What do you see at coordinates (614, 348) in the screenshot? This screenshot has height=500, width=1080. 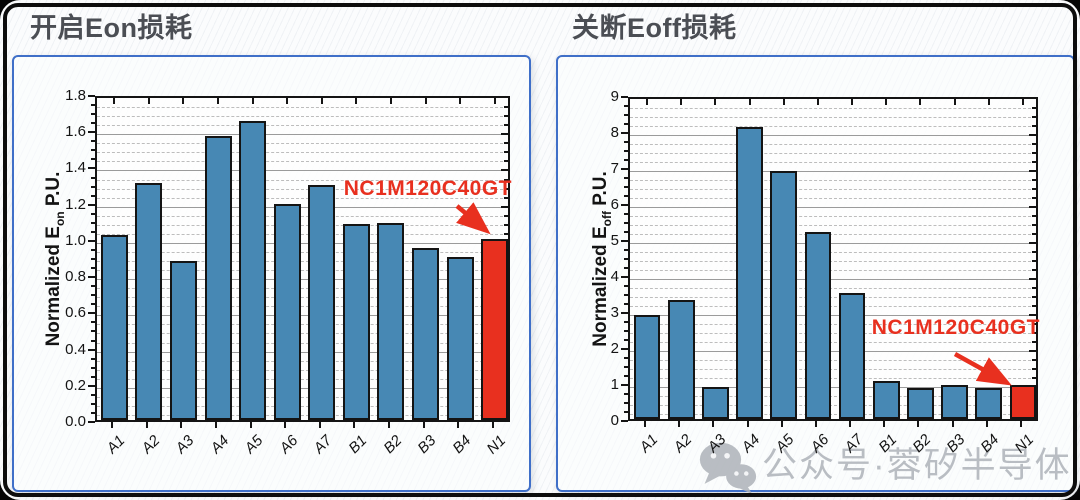 I see `y-tick-label: 2` at bounding box center [614, 348].